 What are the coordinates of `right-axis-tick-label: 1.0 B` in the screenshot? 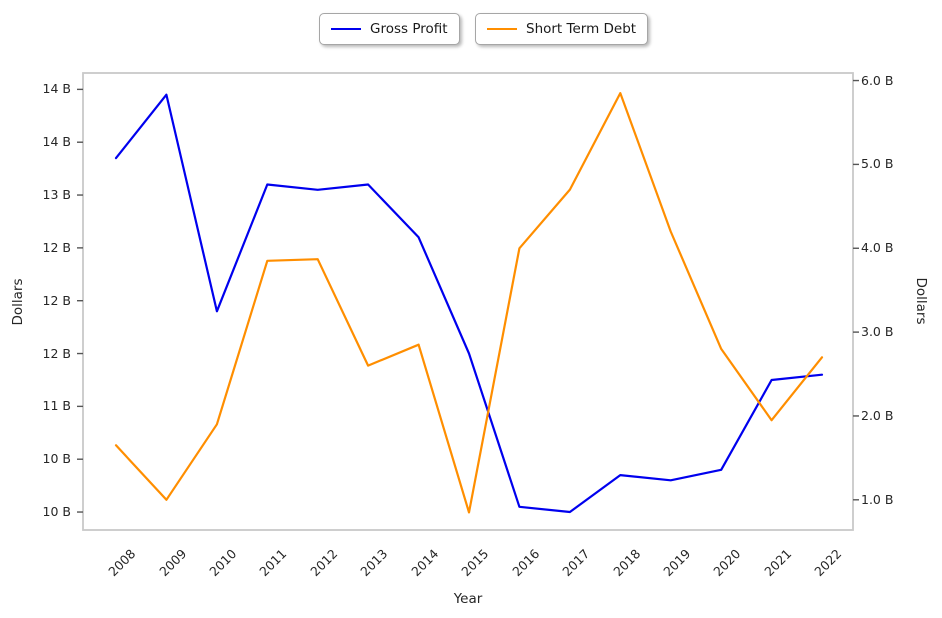 It's located at (877, 499).